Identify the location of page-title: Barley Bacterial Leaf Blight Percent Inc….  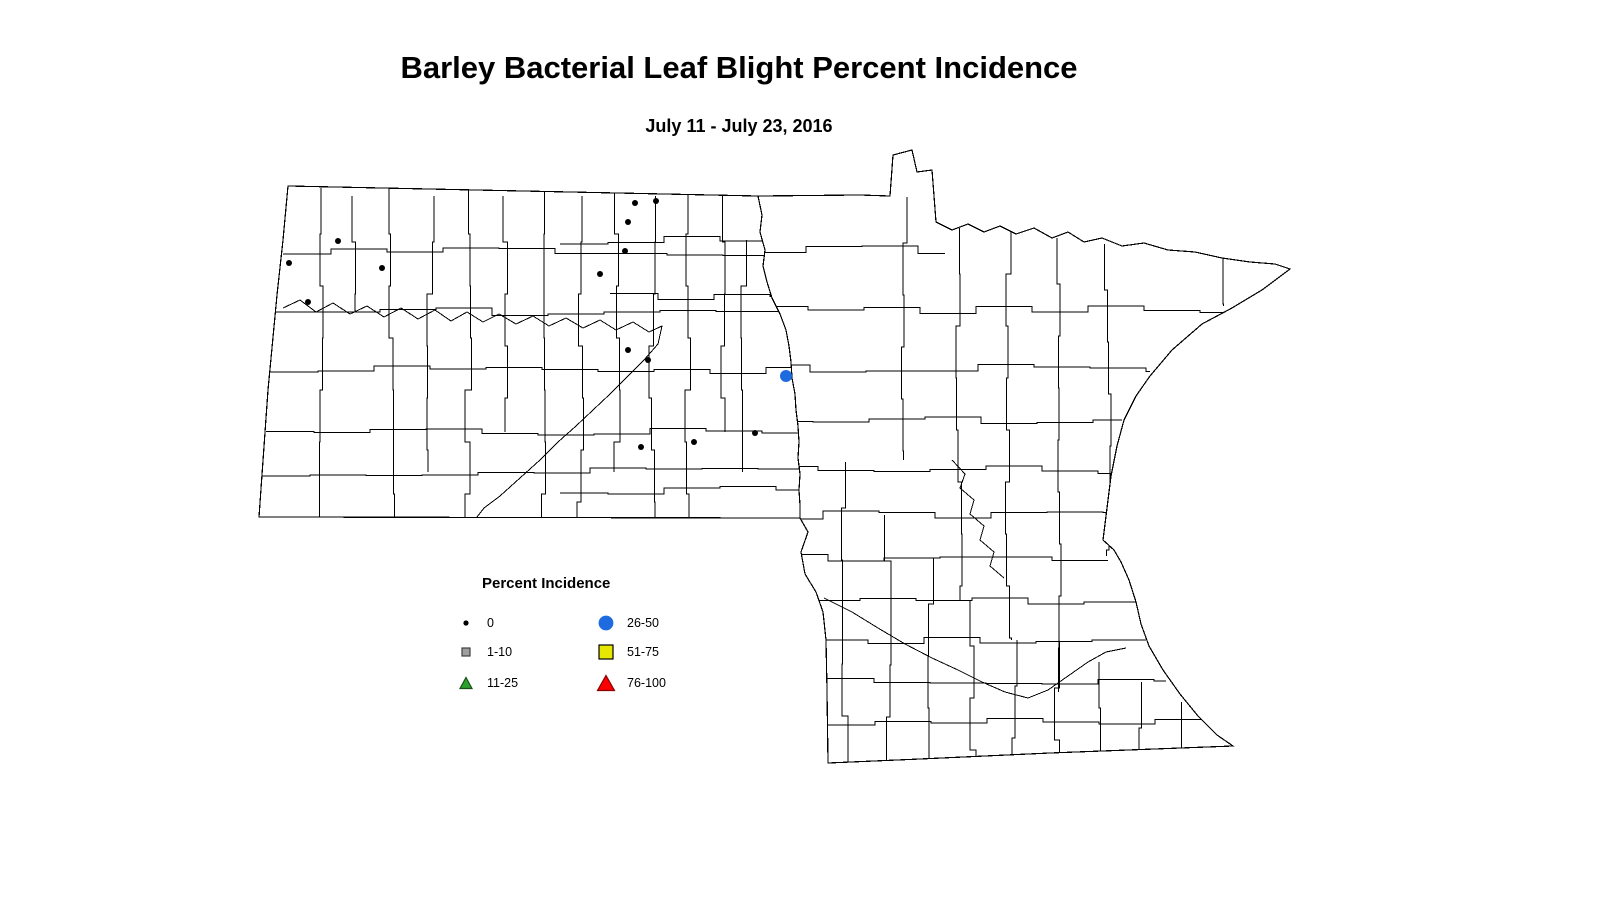
(739, 67).